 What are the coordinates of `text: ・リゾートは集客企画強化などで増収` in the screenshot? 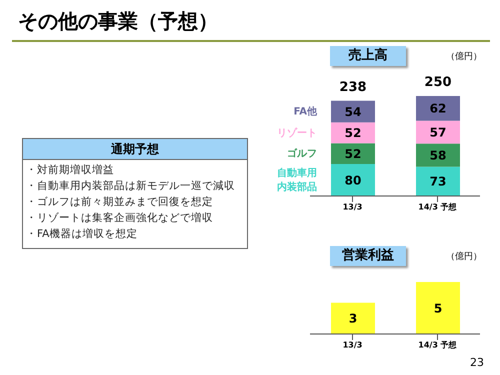 It's located at (120, 218).